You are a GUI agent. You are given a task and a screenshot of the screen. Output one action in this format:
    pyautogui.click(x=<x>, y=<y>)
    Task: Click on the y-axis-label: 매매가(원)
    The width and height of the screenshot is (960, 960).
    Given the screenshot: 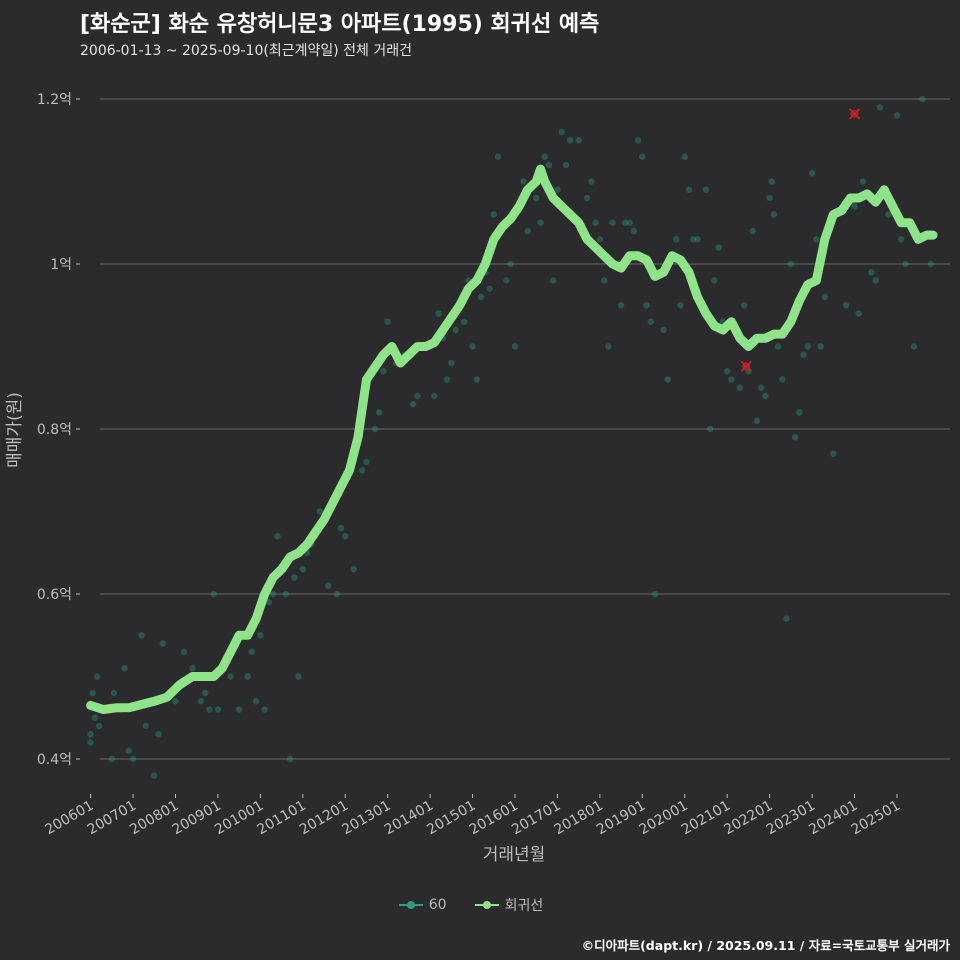 What is the action you would take?
    pyautogui.click(x=15, y=430)
    